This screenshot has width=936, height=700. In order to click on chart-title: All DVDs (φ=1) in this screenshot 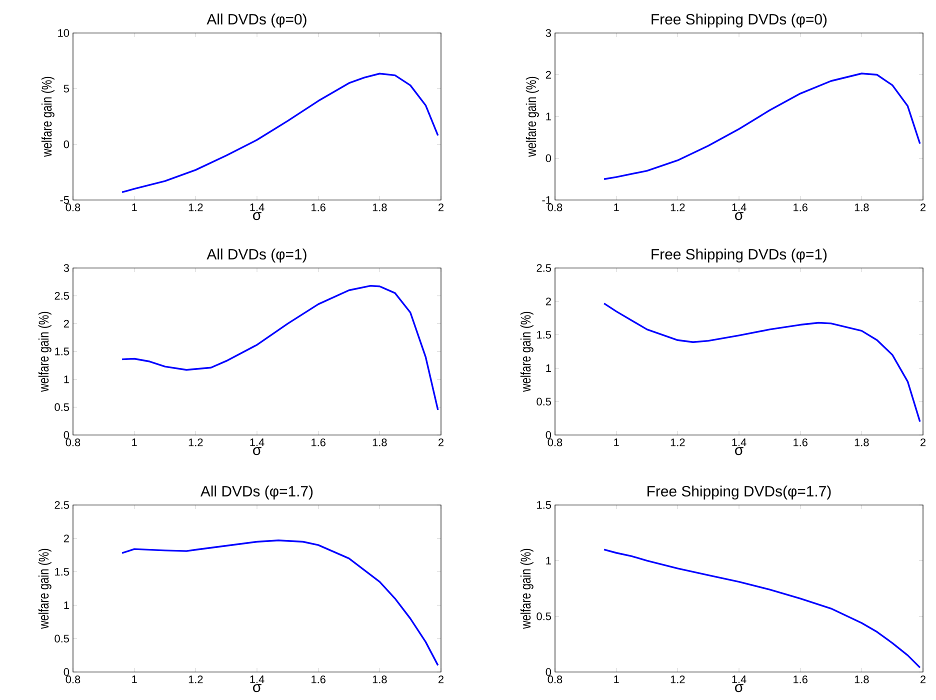, I will do `click(256, 255)`.